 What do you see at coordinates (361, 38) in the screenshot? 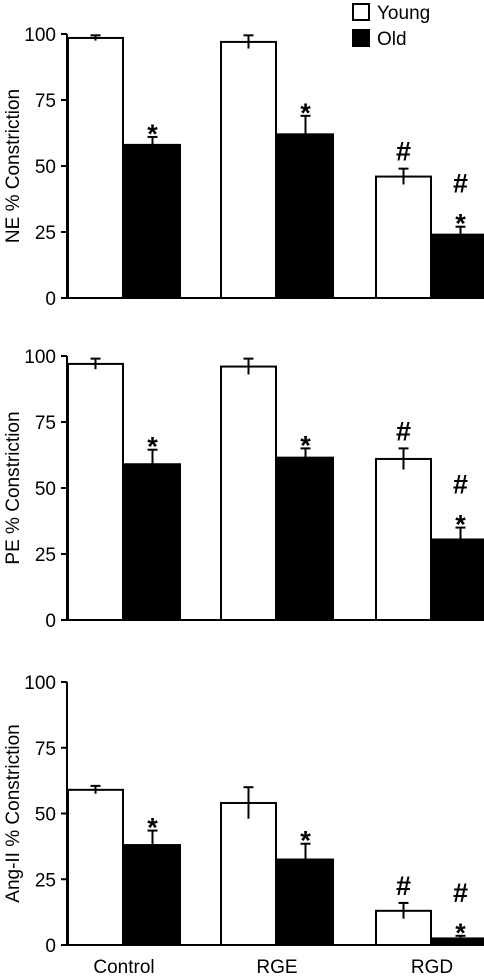
I see `legend-swatch-old` at bounding box center [361, 38].